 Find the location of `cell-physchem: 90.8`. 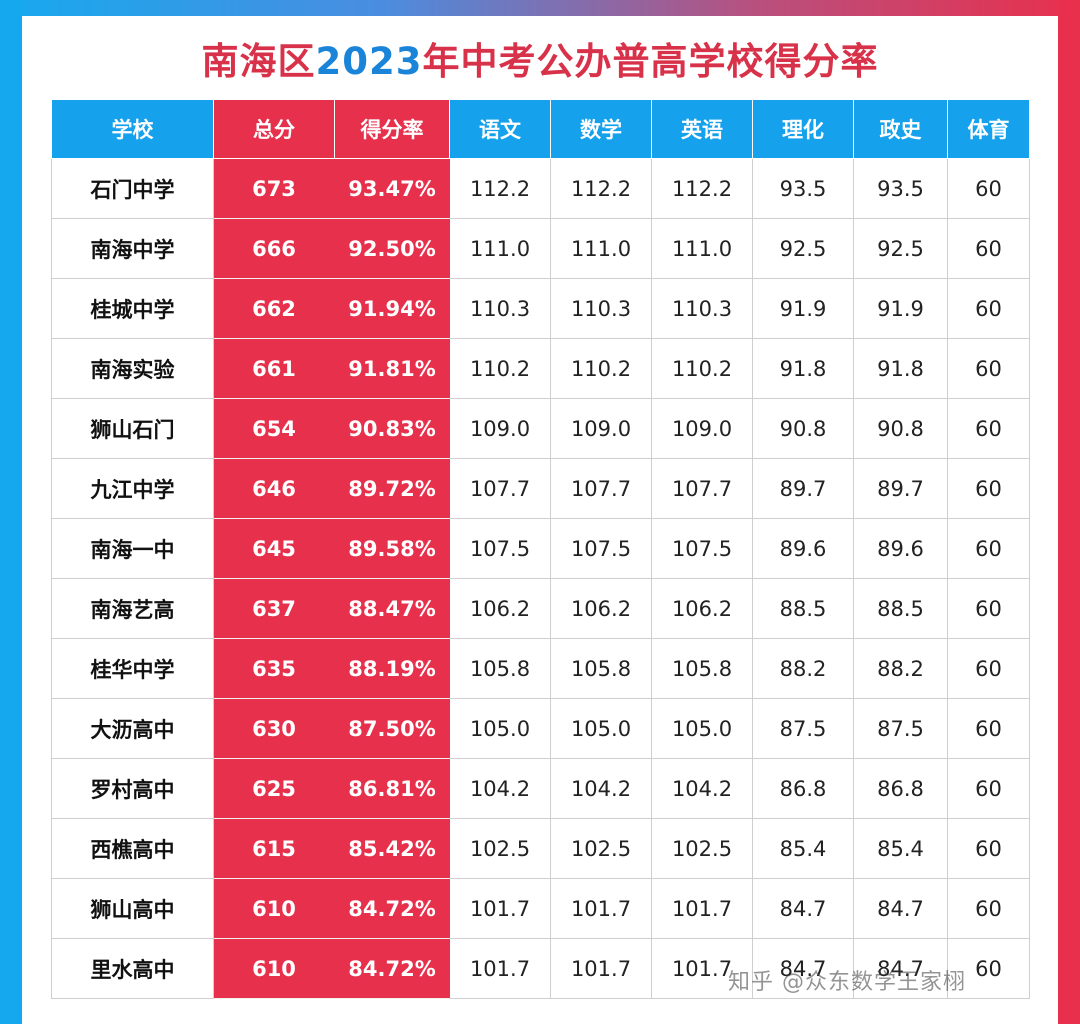

cell-physchem: 90.8 is located at coordinates (803, 428).